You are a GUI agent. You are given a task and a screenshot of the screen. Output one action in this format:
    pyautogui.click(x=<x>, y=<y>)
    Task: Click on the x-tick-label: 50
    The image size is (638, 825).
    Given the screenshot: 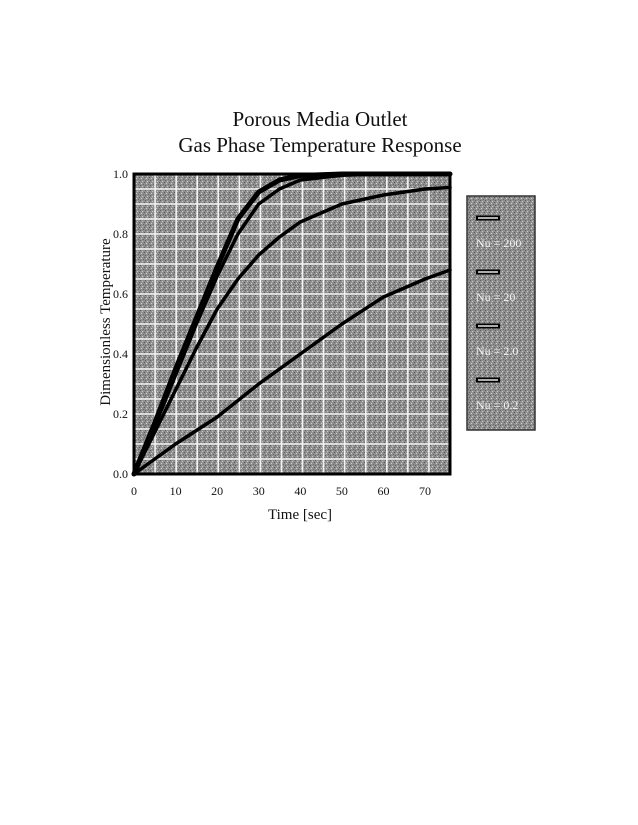 What is the action you would take?
    pyautogui.click(x=342, y=491)
    